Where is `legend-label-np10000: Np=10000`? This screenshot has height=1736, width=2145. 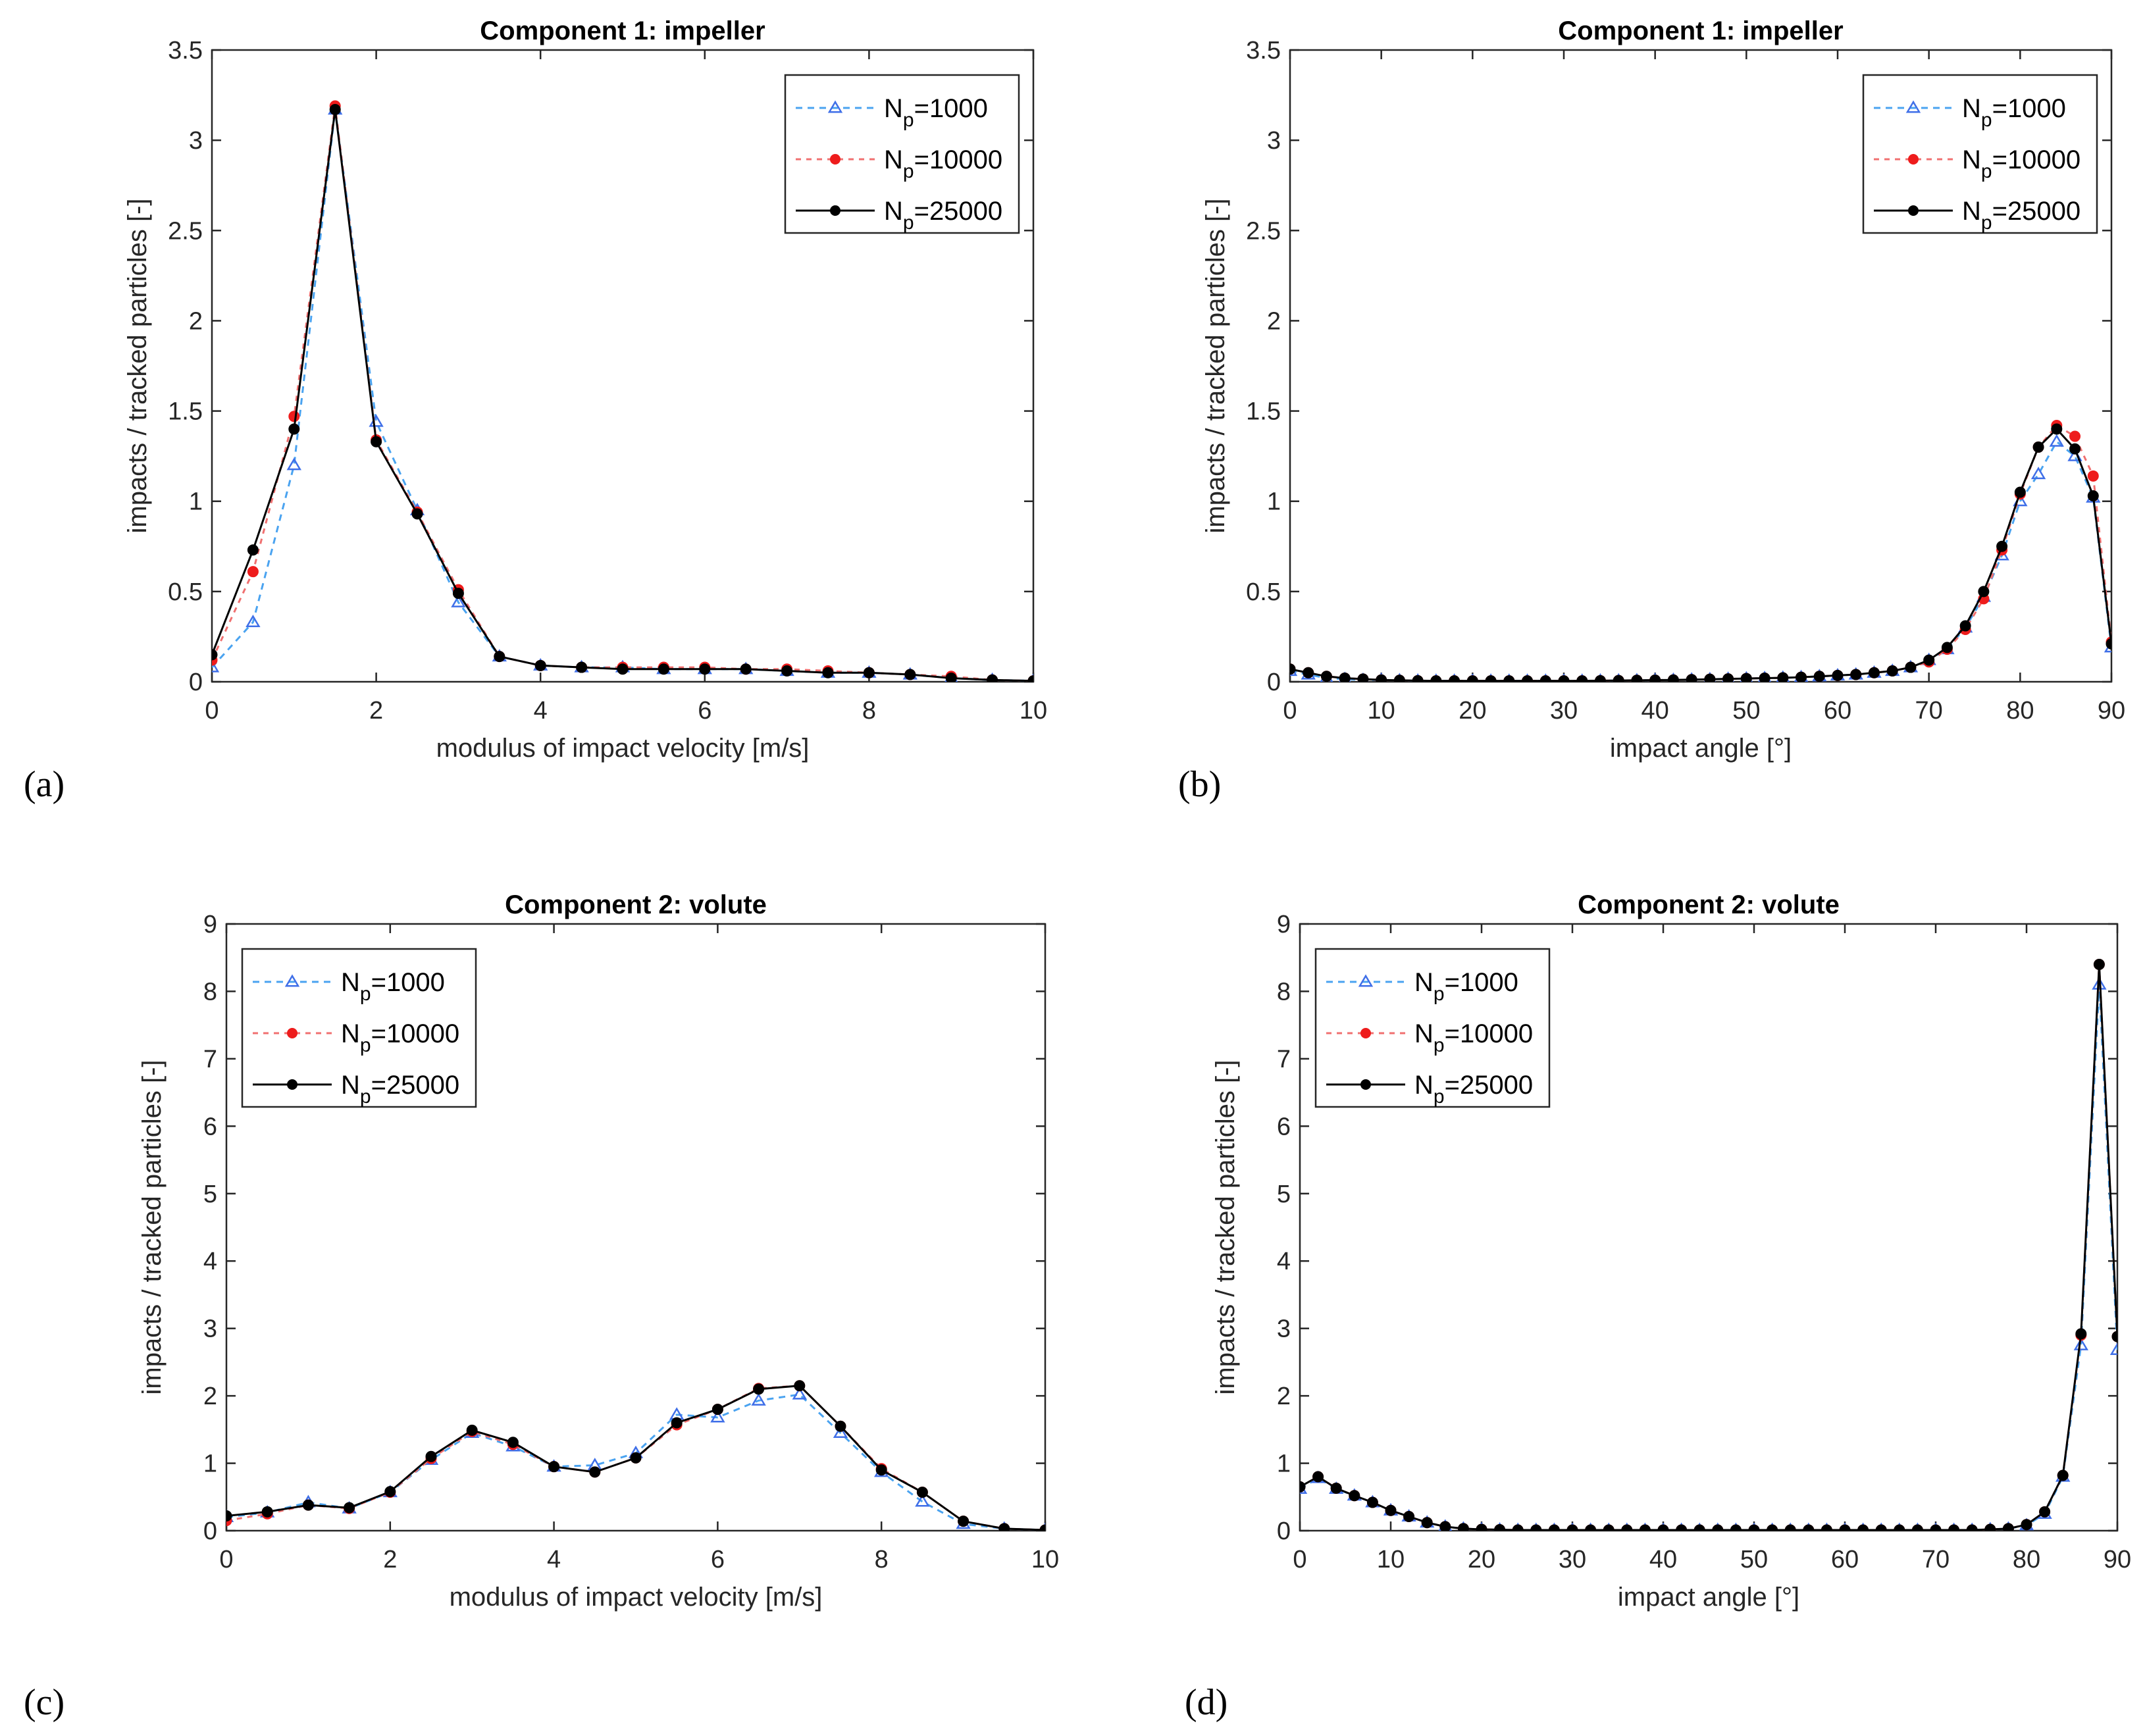 legend-label-np10000: Np=10000 is located at coordinates (1473, 1037).